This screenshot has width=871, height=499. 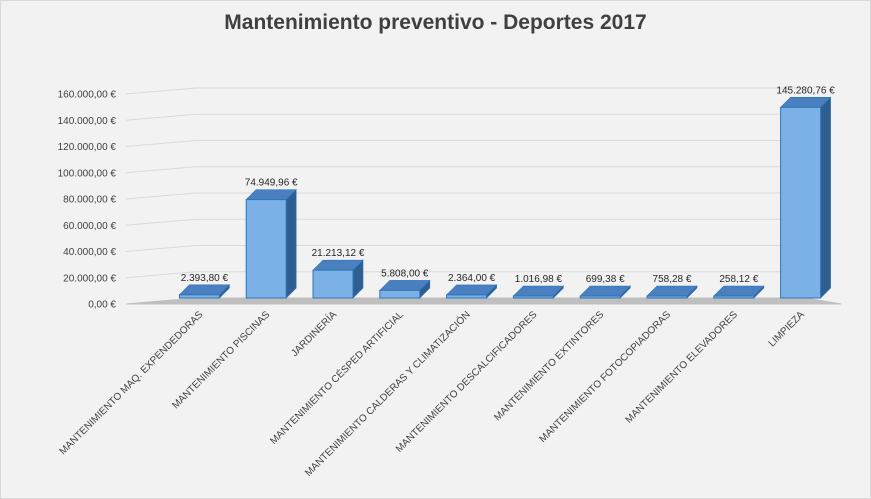 I want to click on data-label: 1.016,98 €, so click(x=539, y=279).